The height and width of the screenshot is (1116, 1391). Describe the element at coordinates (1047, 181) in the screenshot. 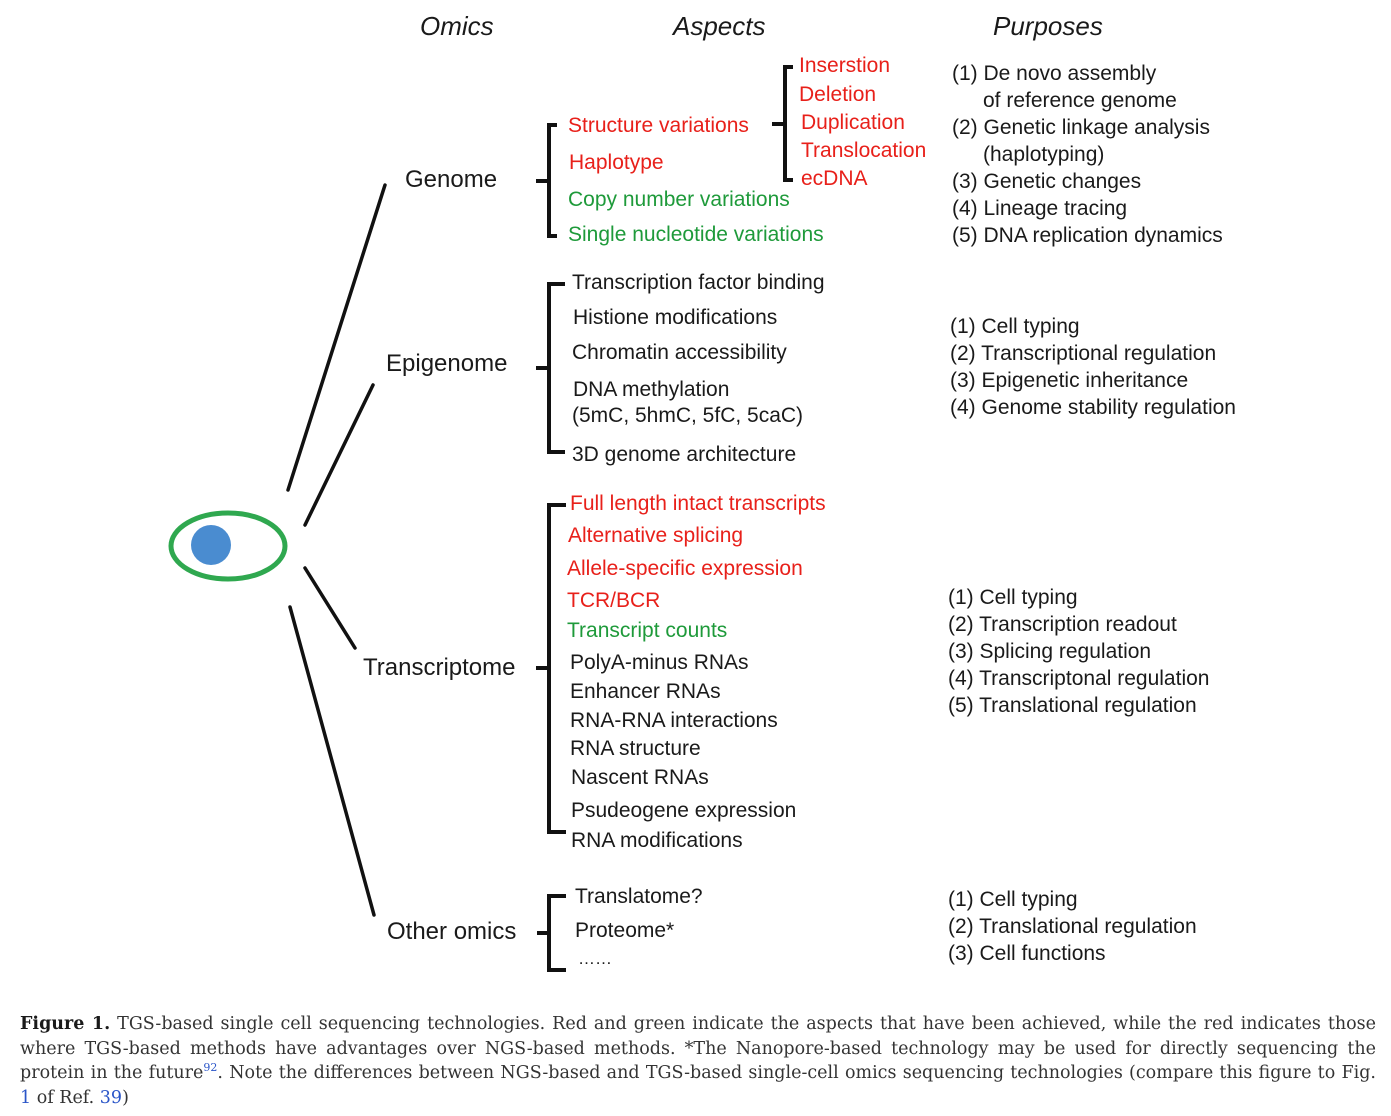

I see `purpose-item: (3) Genetic changes` at that location.